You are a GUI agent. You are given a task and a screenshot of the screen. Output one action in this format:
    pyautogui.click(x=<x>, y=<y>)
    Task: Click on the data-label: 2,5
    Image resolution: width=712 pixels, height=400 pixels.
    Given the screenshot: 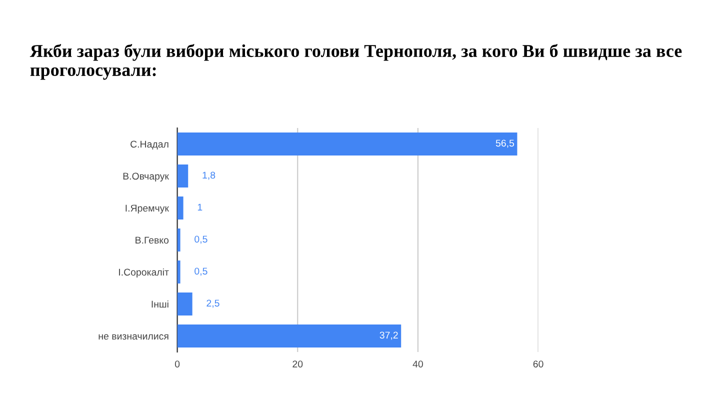 What is the action you would take?
    pyautogui.click(x=213, y=304)
    